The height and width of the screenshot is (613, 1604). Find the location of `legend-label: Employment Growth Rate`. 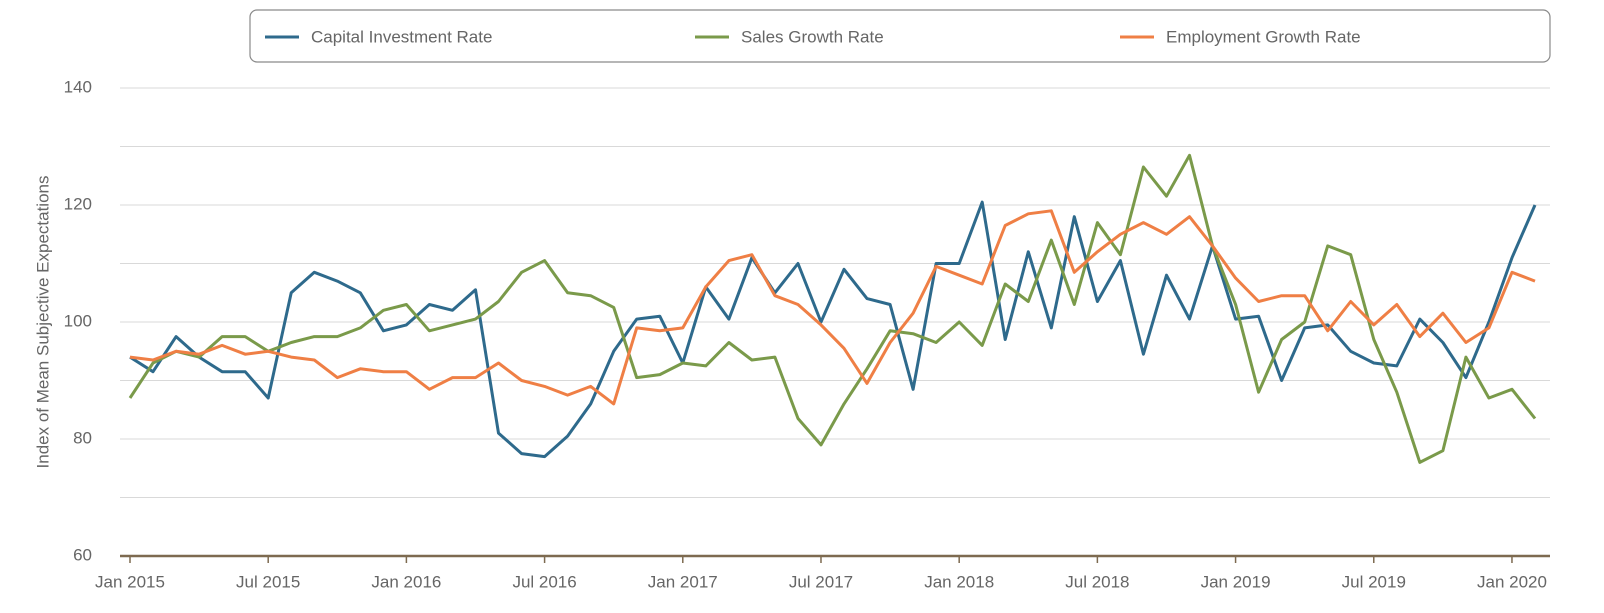

legend-label: Employment Growth Rate is located at coordinates (1263, 36).